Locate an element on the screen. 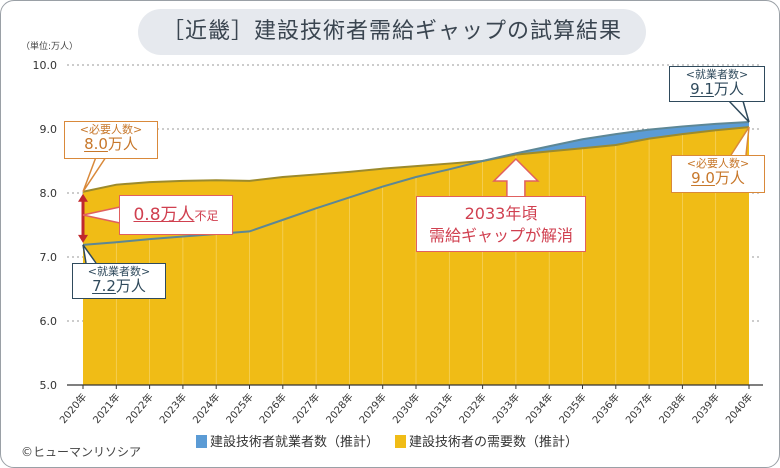 Image resolution: width=780 pixels, height=468 pixels. x-tick-label: 2024年 is located at coordinates (206, 409).